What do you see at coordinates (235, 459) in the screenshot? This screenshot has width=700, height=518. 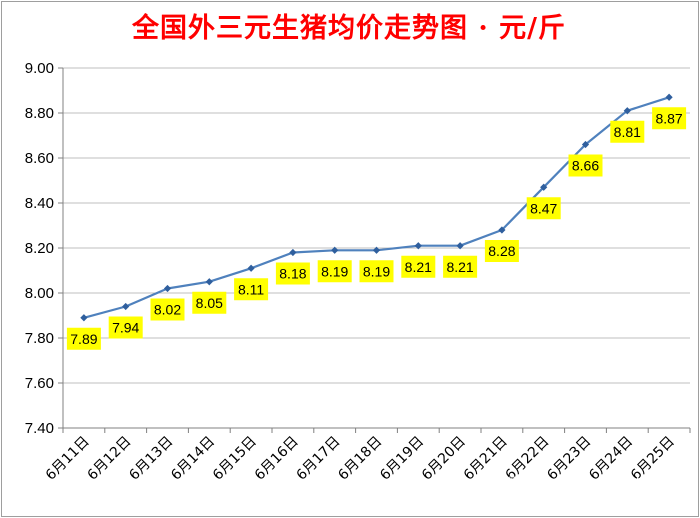 I see `x-tick-label: 6月15日` at bounding box center [235, 459].